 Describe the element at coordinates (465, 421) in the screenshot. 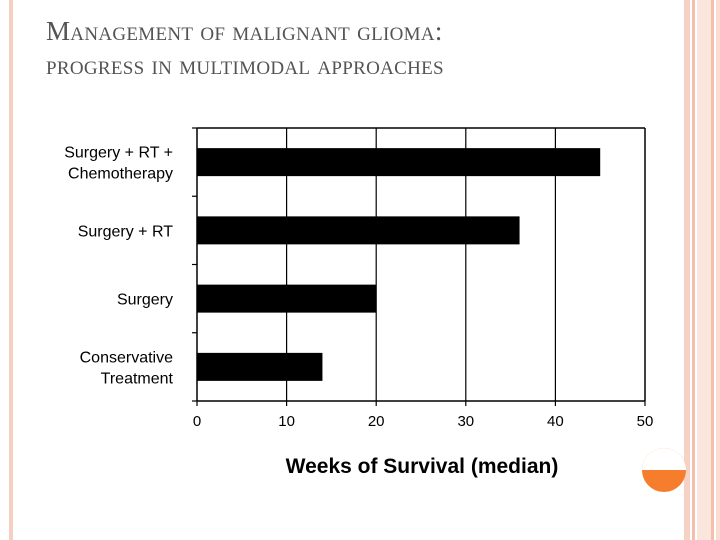

I see `x-tick-label: 30` at that location.